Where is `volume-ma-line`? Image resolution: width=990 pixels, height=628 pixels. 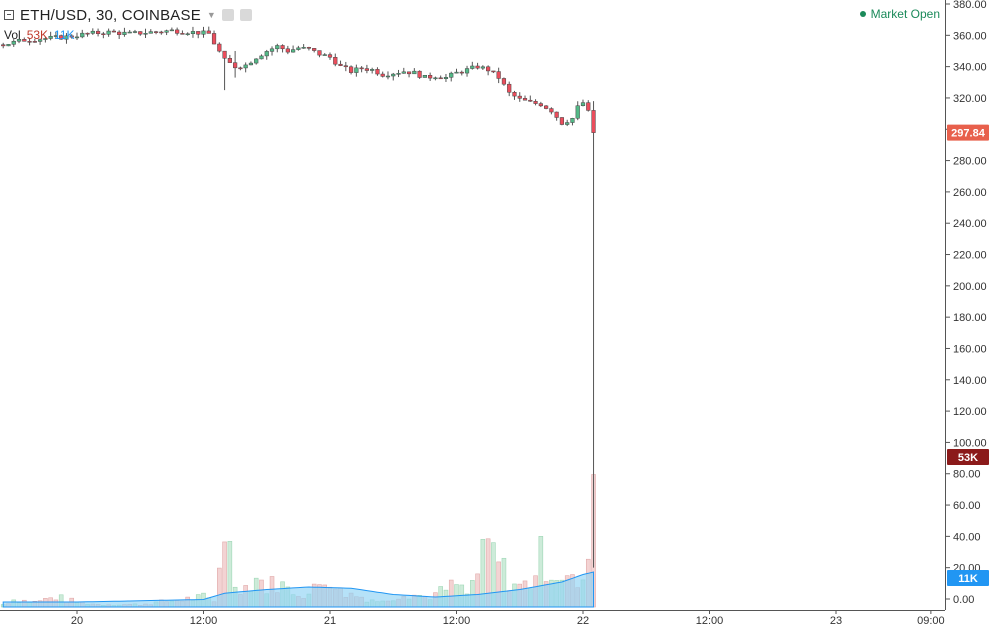 volume-ma-line is located at coordinates (298, 589).